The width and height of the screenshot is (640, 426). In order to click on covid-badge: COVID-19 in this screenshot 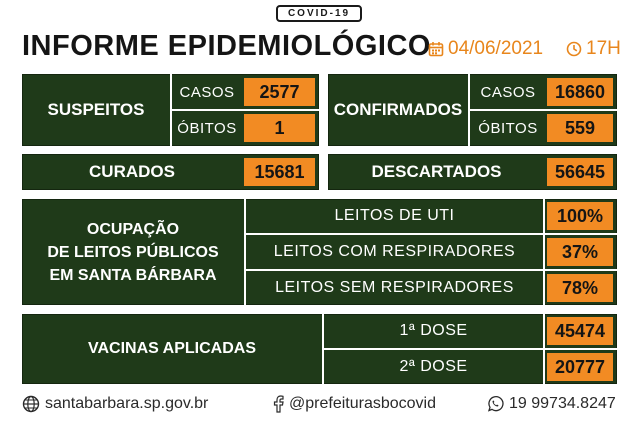, I will do `click(319, 13)`.